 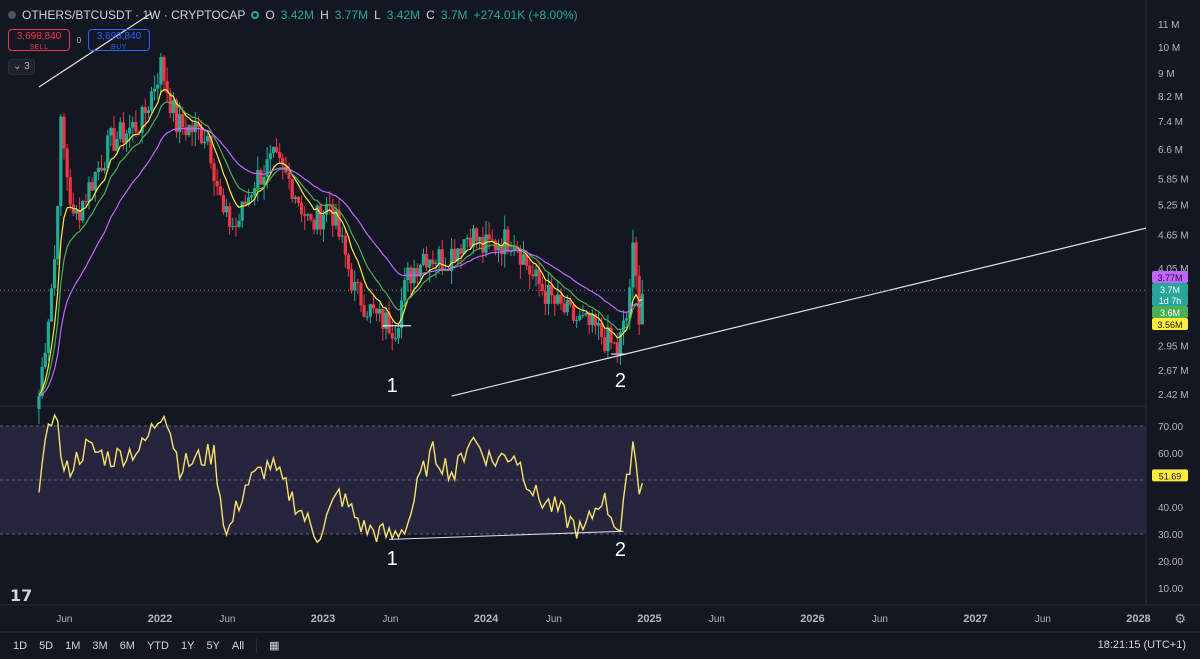 I want to click on gear-icon: ⚙, so click(x=1180, y=618).